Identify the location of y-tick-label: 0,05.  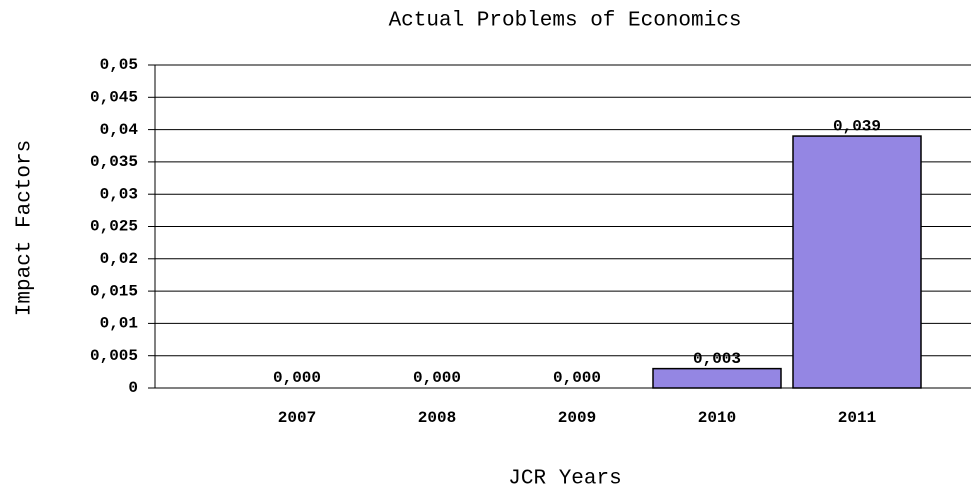
(119, 65).